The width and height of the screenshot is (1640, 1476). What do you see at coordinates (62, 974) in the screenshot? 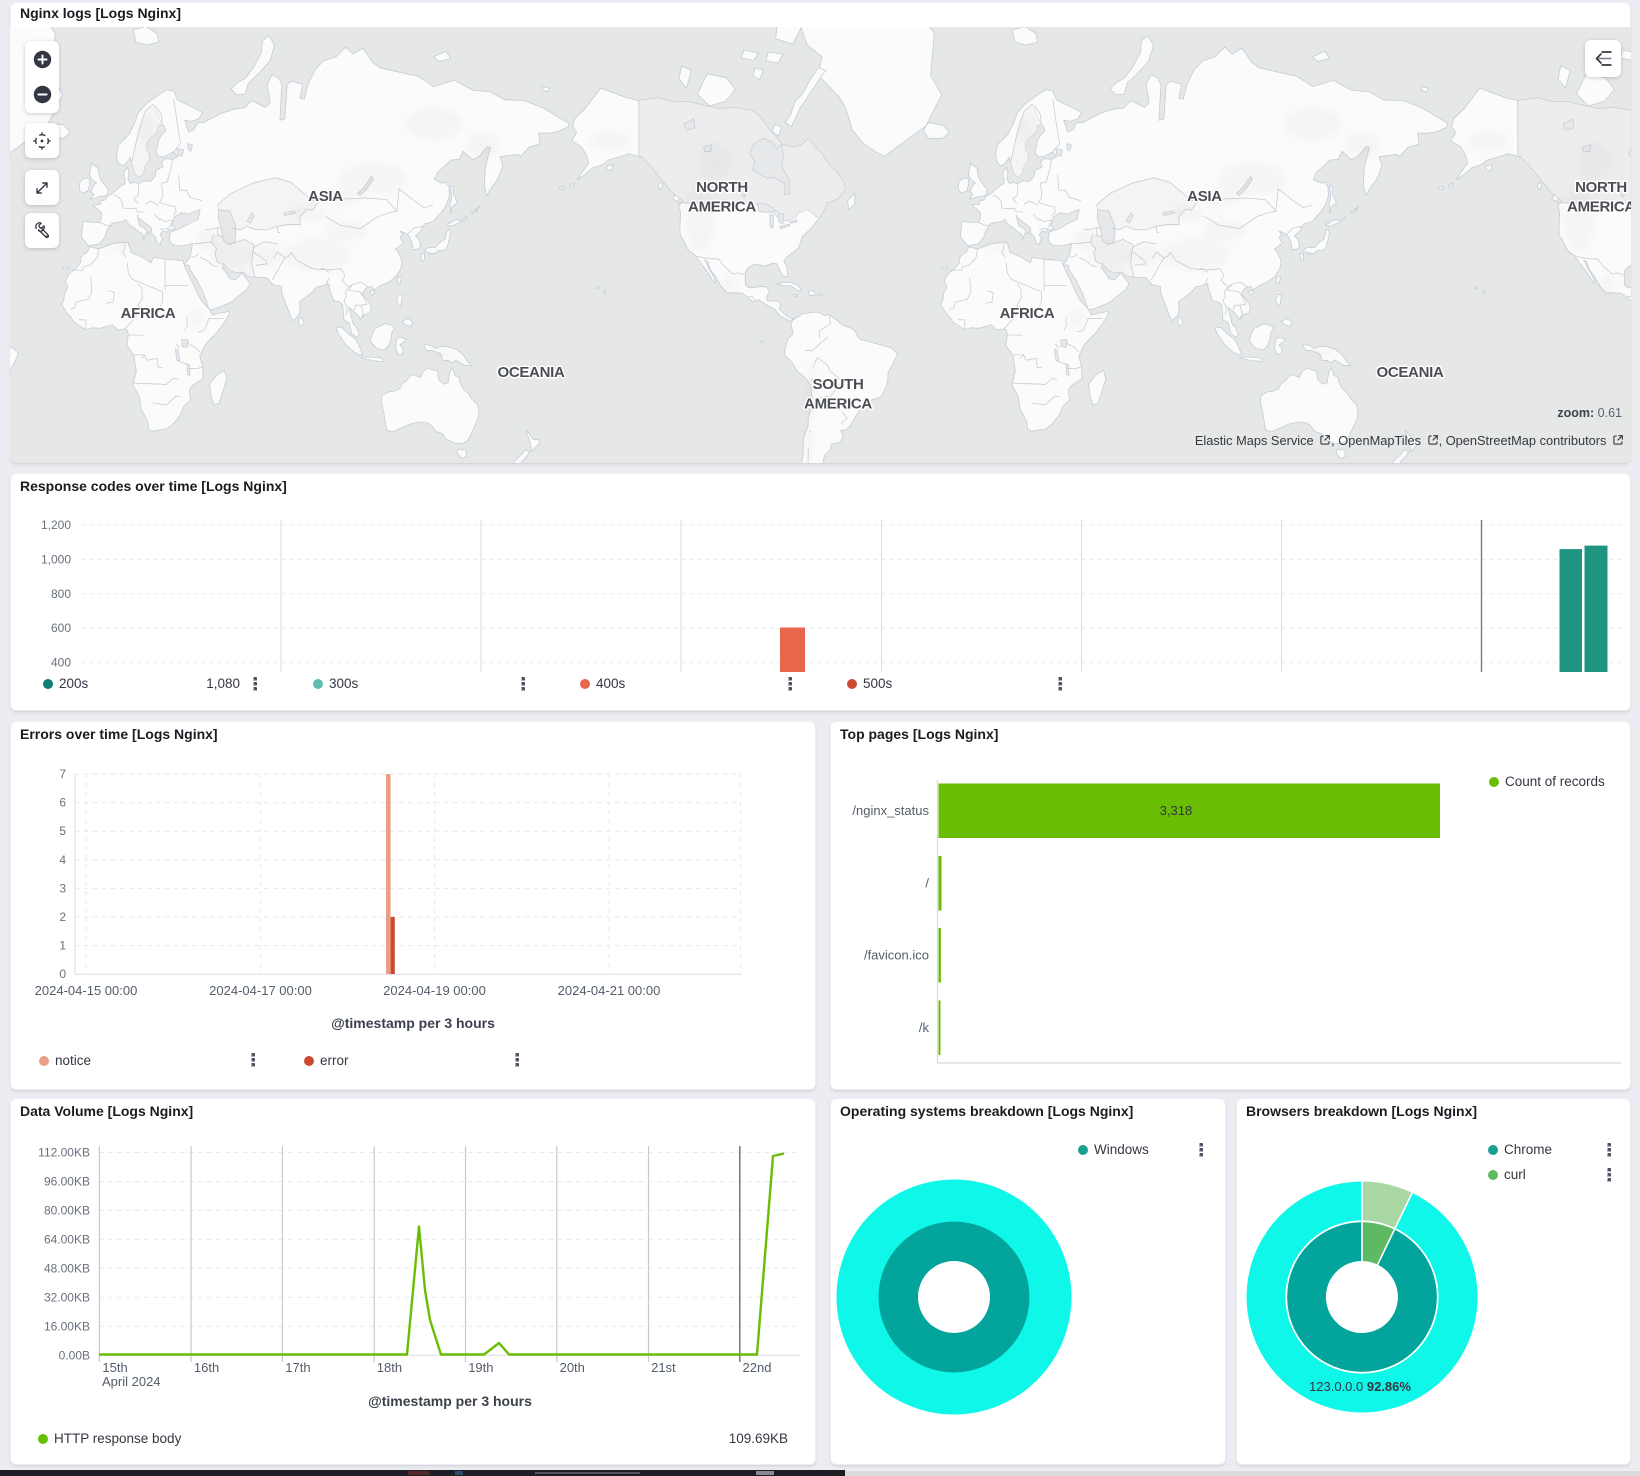
I see `svg-text: 0` at bounding box center [62, 974].